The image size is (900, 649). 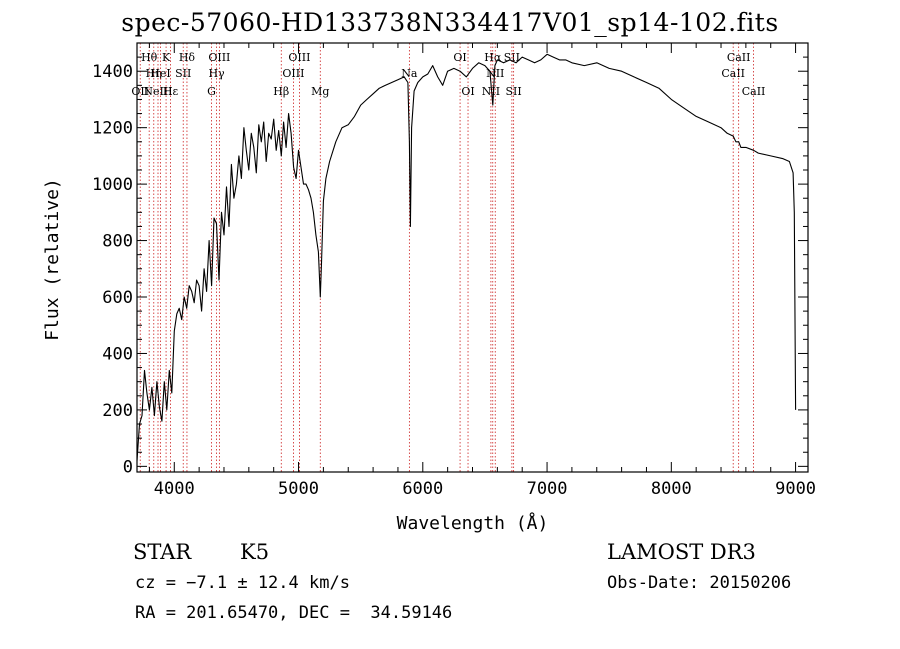 I want to click on x-axis-title: Wavelength (Å), so click(x=473, y=523).